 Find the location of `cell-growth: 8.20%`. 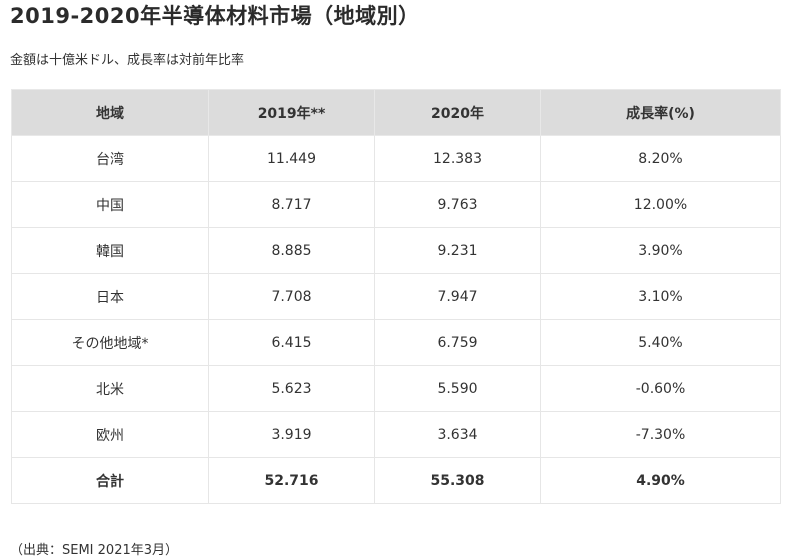

cell-growth: 8.20% is located at coordinates (660, 158).